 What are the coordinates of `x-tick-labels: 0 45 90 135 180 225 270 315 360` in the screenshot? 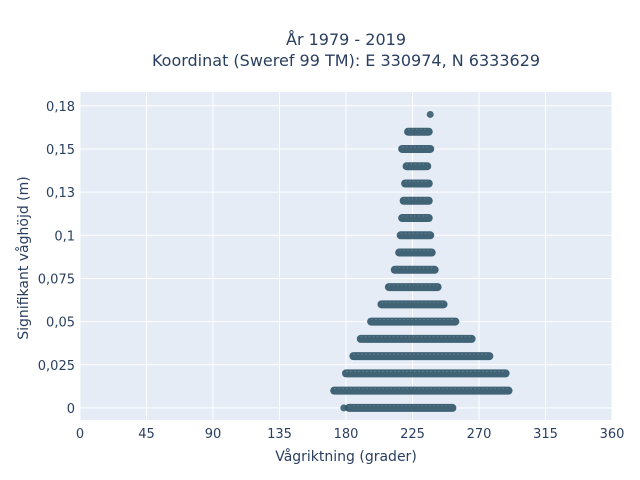 It's located at (350, 434).